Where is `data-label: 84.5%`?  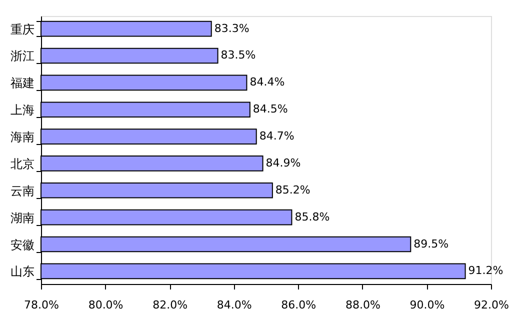
data-label: 84.5% is located at coordinates (270, 109).